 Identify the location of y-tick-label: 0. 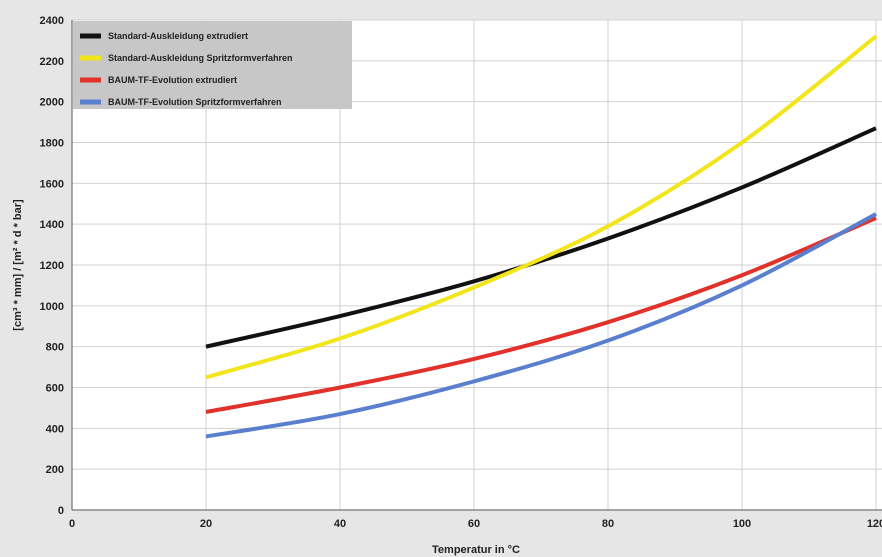
(61, 511).